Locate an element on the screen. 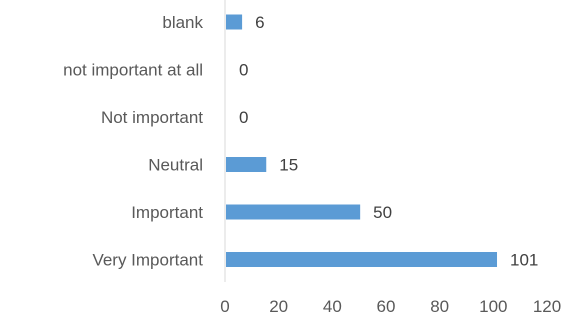  category-label: Very Important is located at coordinates (147, 260).